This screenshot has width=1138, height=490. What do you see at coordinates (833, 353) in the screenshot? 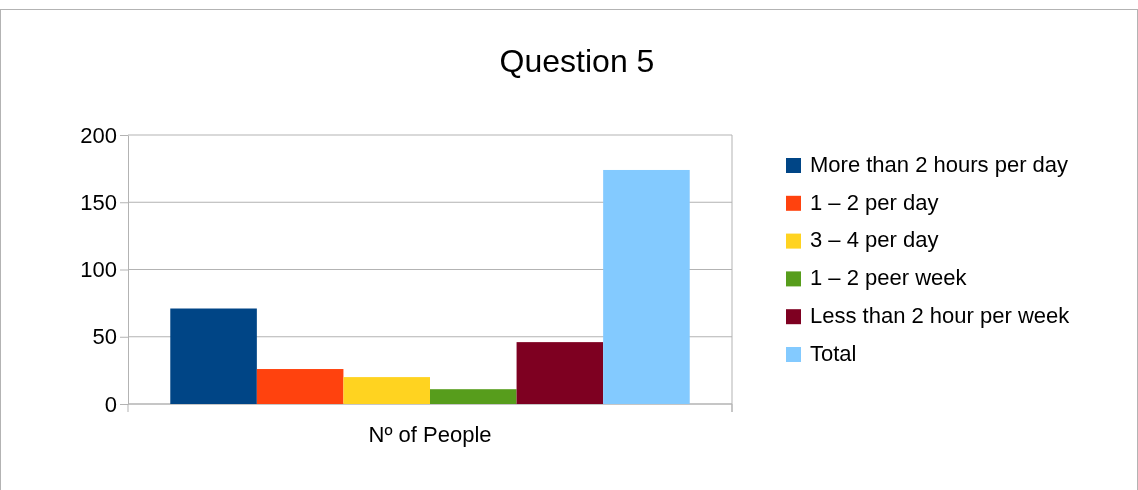
I see `legend-label: Total` at bounding box center [833, 353].